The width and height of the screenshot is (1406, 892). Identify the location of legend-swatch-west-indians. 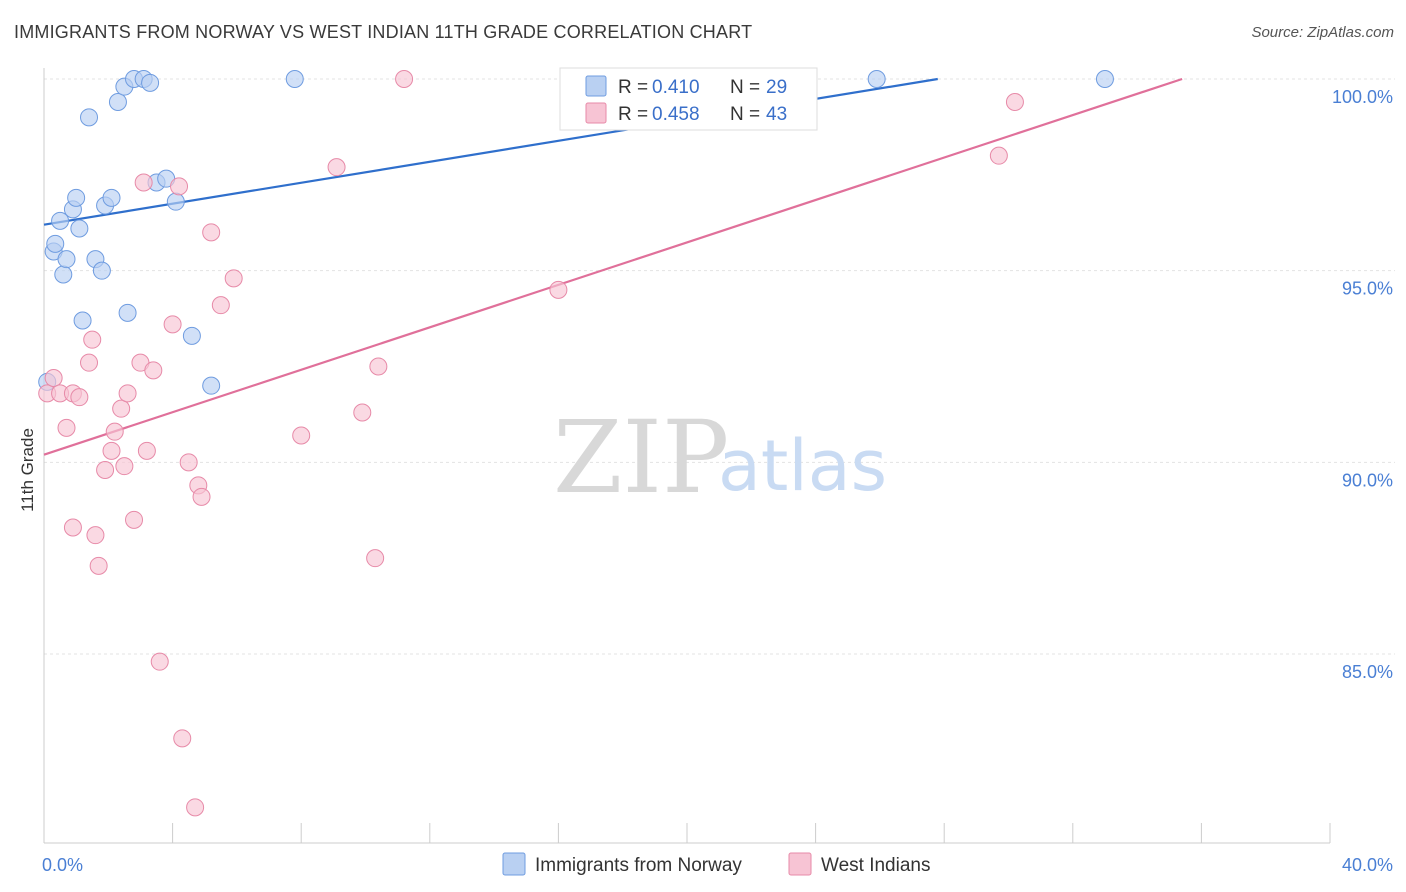
(596, 113).